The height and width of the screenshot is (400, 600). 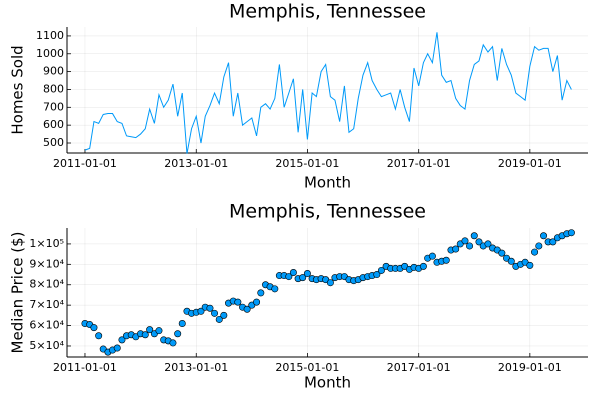 I want to click on y-tick-label: 600, so click(x=53, y=124).